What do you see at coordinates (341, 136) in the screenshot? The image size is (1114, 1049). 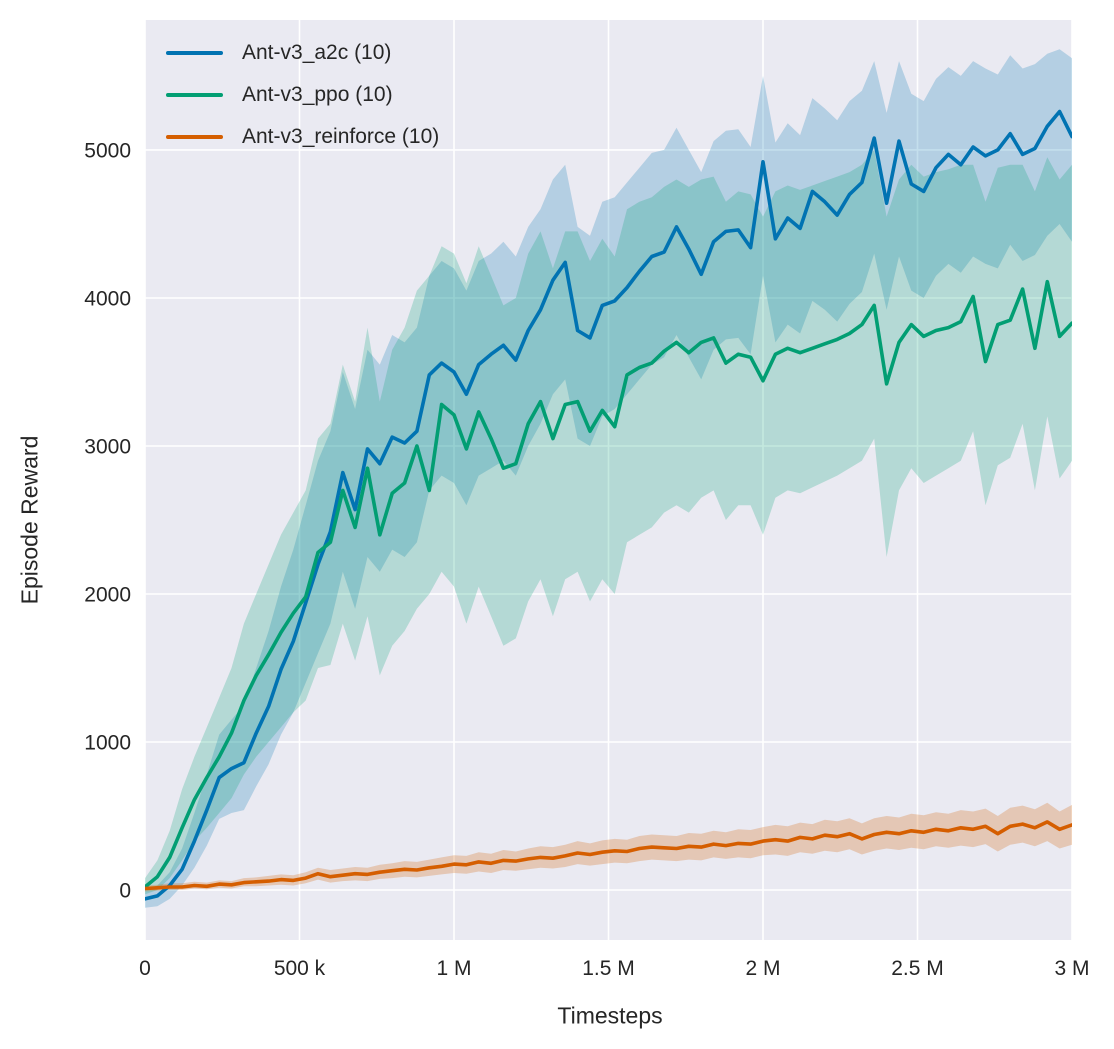 I see `legend-label-reinforce: Ant-v3_reinforce (10)` at bounding box center [341, 136].